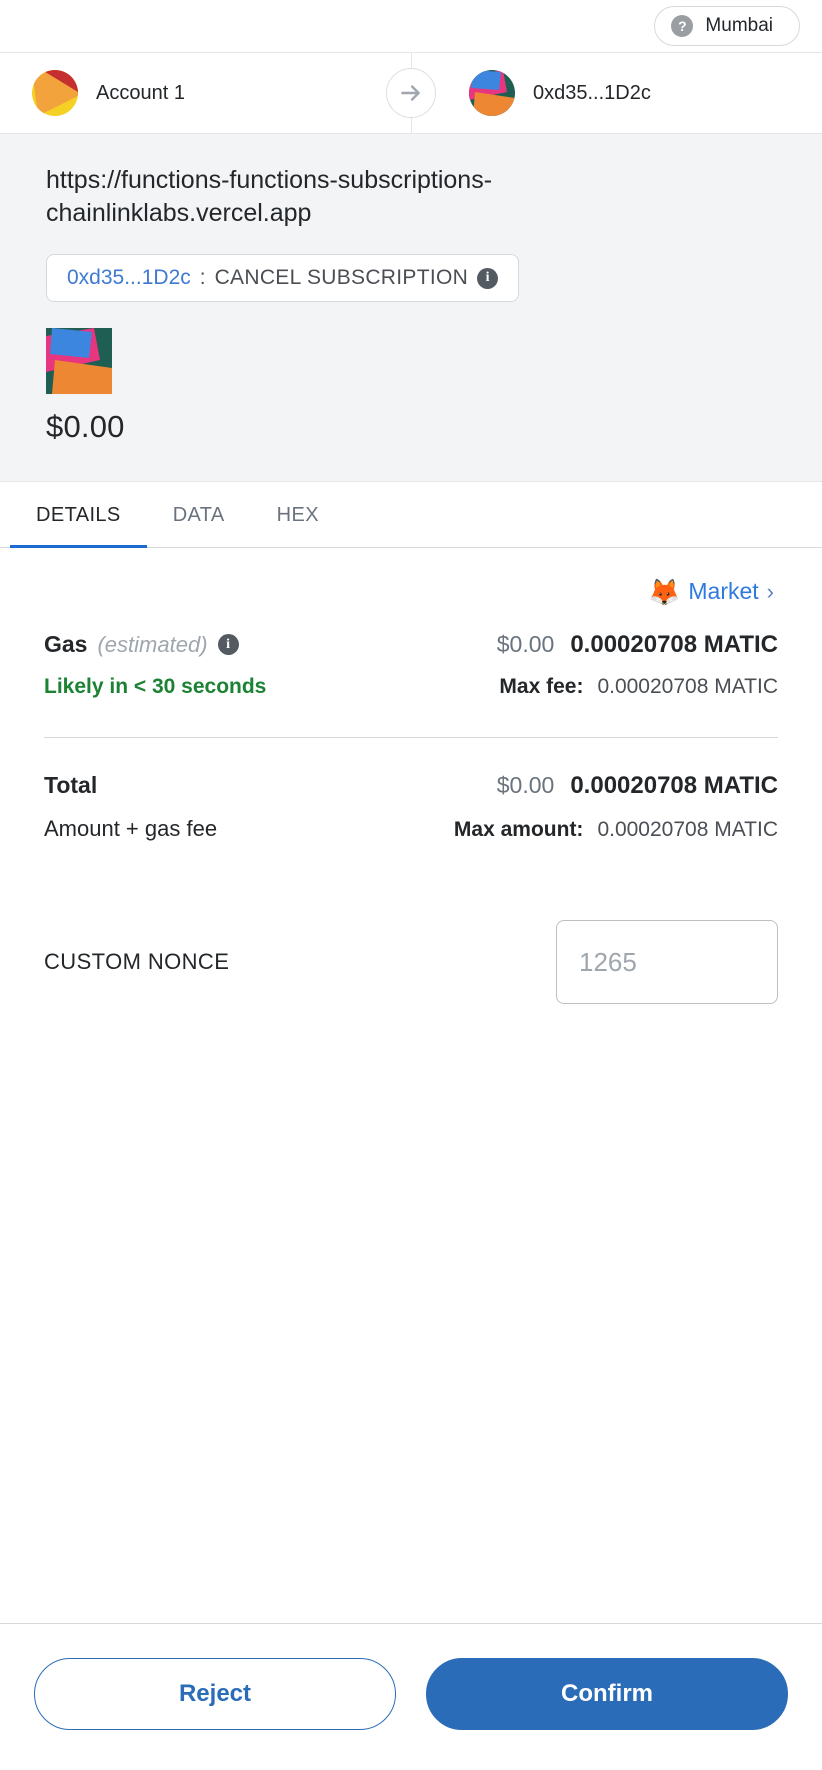 The width and height of the screenshot is (822, 1770). I want to click on max-fee-group: Max fee: 0.00020708 MATIC, so click(638, 687).